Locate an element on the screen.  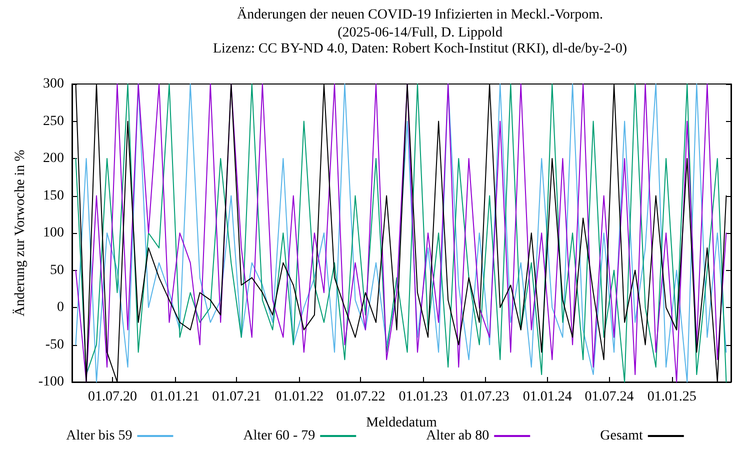
x-axis-title: Meldedatum is located at coordinates (401, 423).